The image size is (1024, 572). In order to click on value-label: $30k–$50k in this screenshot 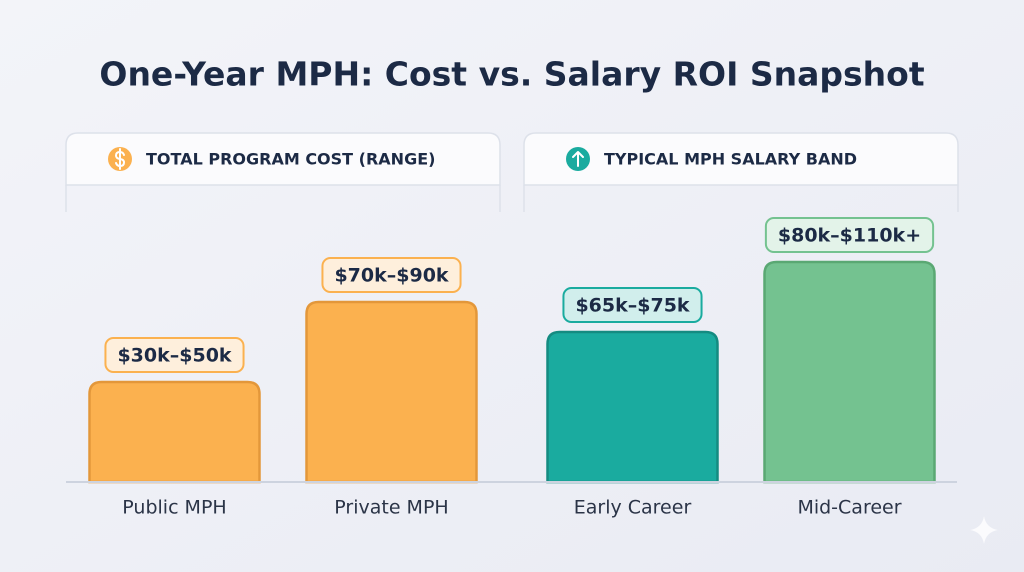, I will do `click(174, 355)`.